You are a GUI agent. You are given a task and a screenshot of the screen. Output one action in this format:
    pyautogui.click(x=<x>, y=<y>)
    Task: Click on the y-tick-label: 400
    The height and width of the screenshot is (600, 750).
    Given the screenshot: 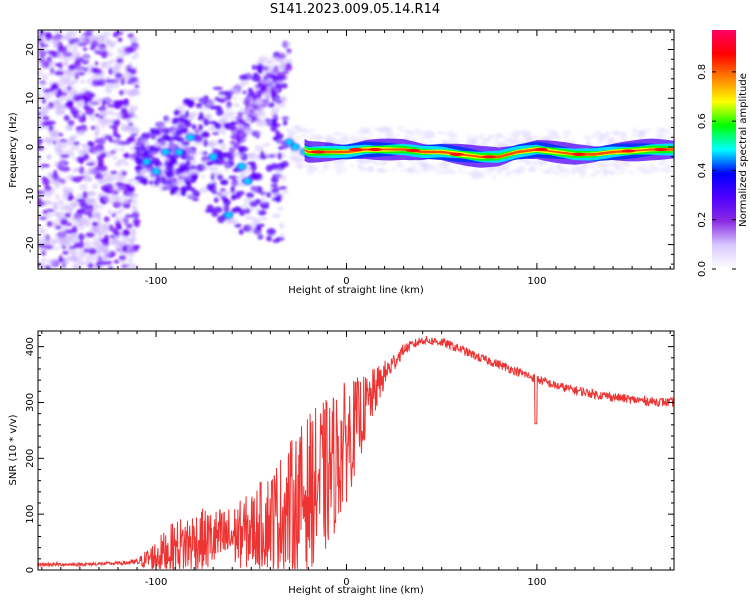 What is the action you would take?
    pyautogui.click(x=30, y=346)
    